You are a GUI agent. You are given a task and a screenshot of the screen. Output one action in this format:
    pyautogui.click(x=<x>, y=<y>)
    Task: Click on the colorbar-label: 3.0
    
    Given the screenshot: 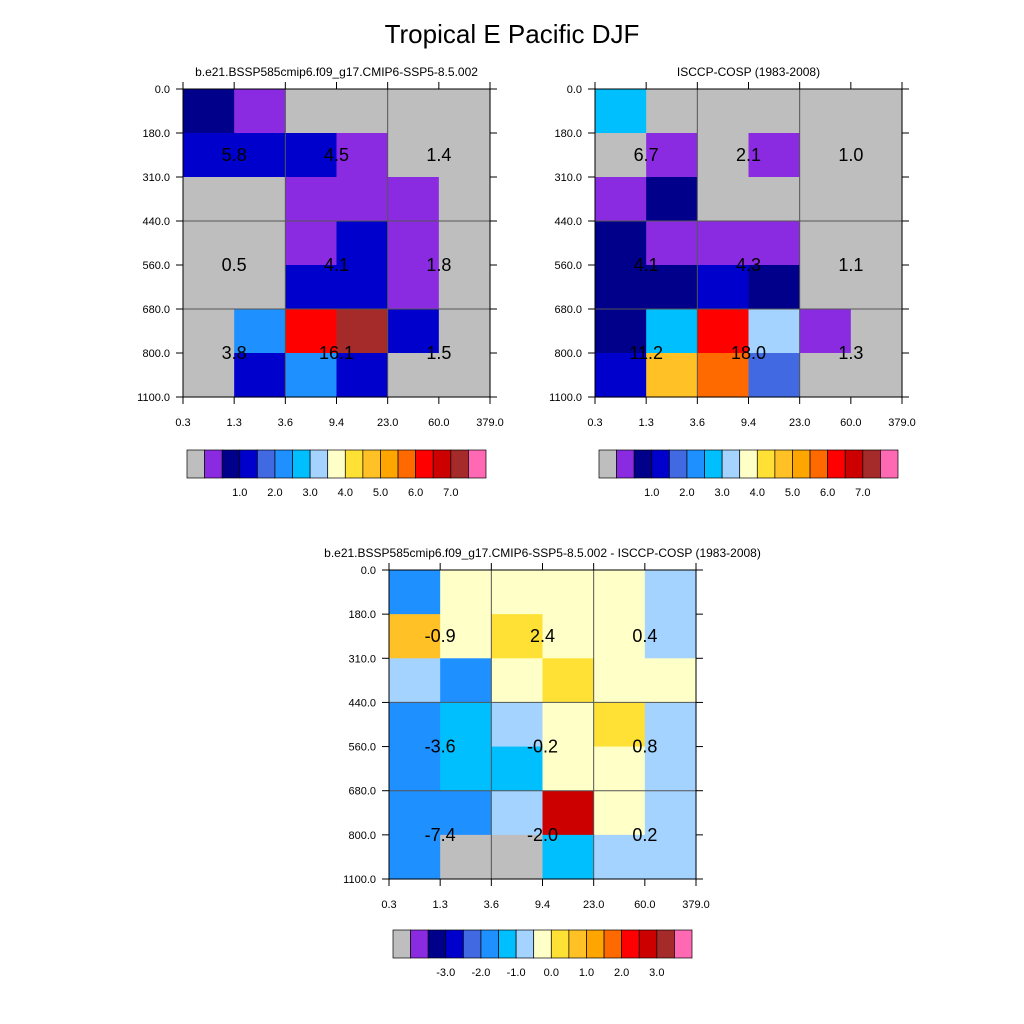 What is the action you would take?
    pyautogui.click(x=309, y=493)
    